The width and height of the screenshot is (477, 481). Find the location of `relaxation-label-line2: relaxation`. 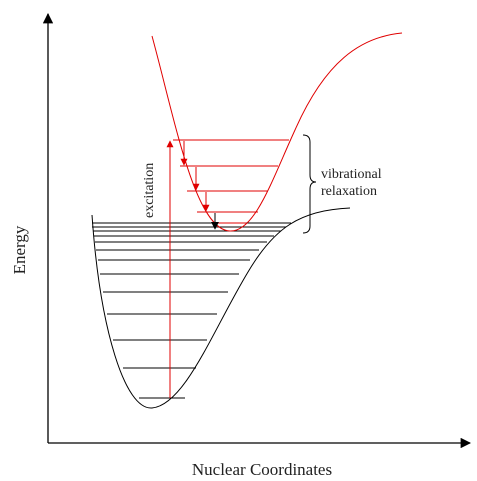

relaxation-label-line2: relaxation is located at coordinates (349, 191).